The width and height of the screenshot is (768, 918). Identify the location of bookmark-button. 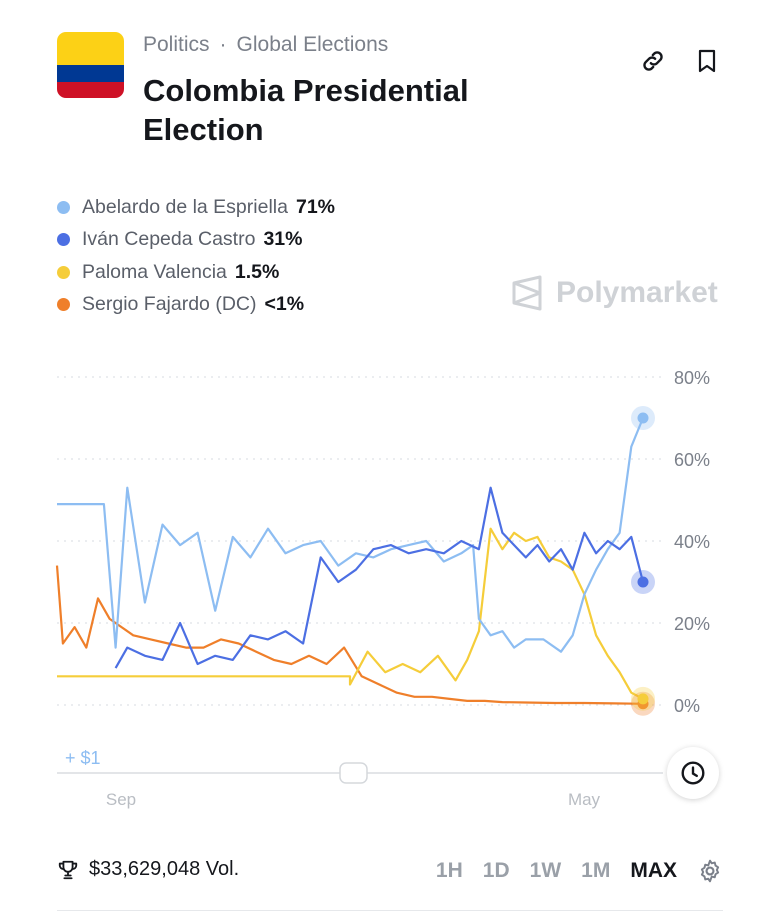
(707, 61).